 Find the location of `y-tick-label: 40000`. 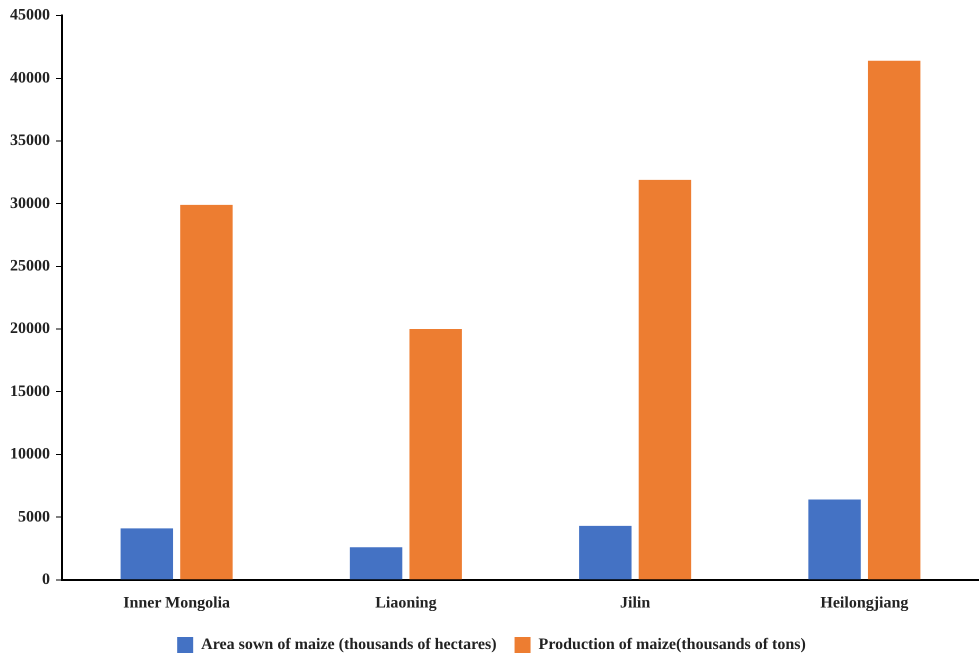

y-tick-label: 40000 is located at coordinates (30, 77).